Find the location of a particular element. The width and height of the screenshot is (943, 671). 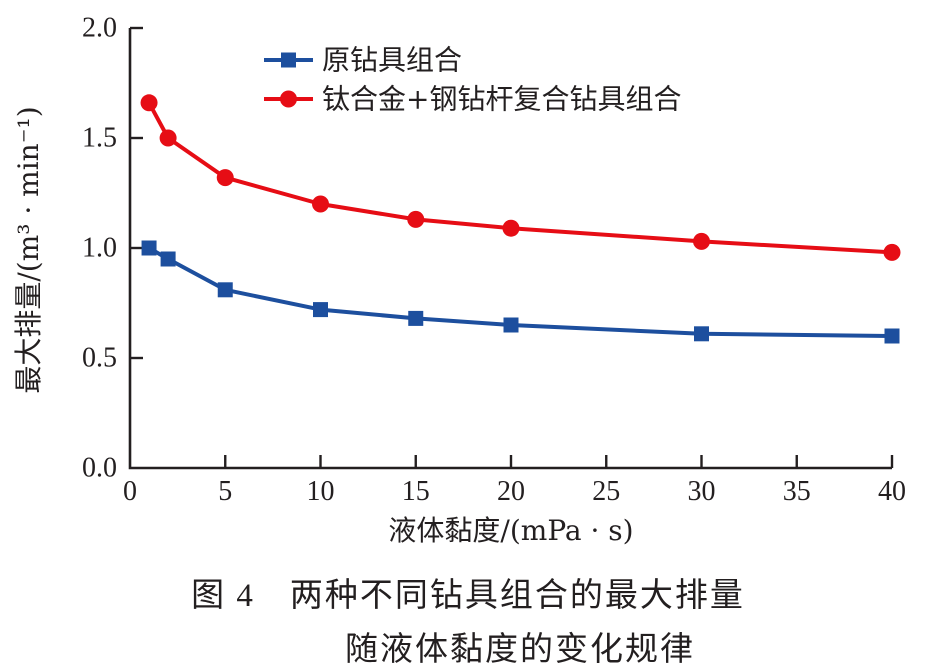

figure-caption-line2: 随液体黏度的变化规律 is located at coordinates (520, 650).